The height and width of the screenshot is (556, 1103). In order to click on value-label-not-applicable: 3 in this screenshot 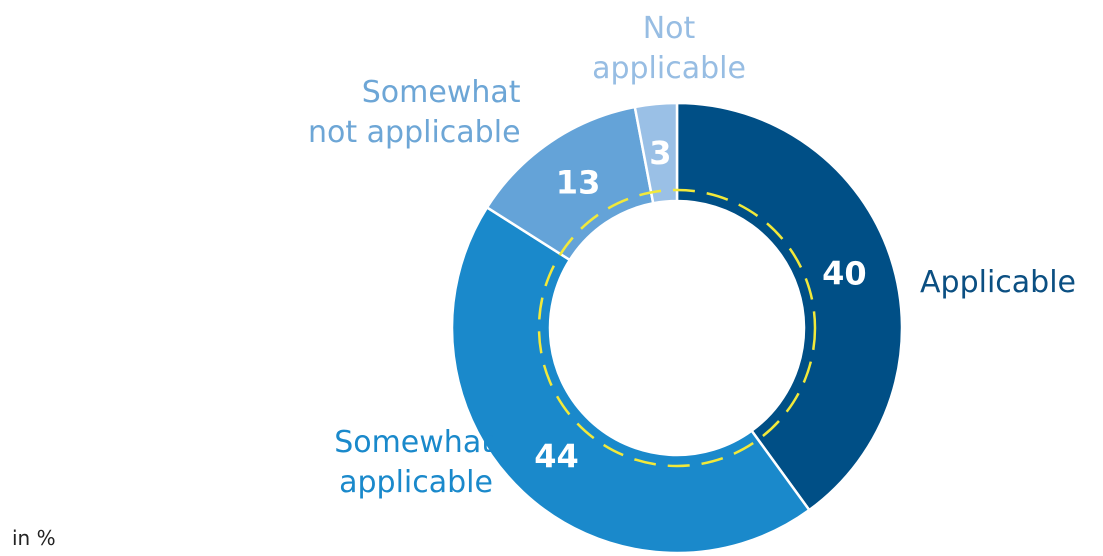, I will do `click(660, 153)`.